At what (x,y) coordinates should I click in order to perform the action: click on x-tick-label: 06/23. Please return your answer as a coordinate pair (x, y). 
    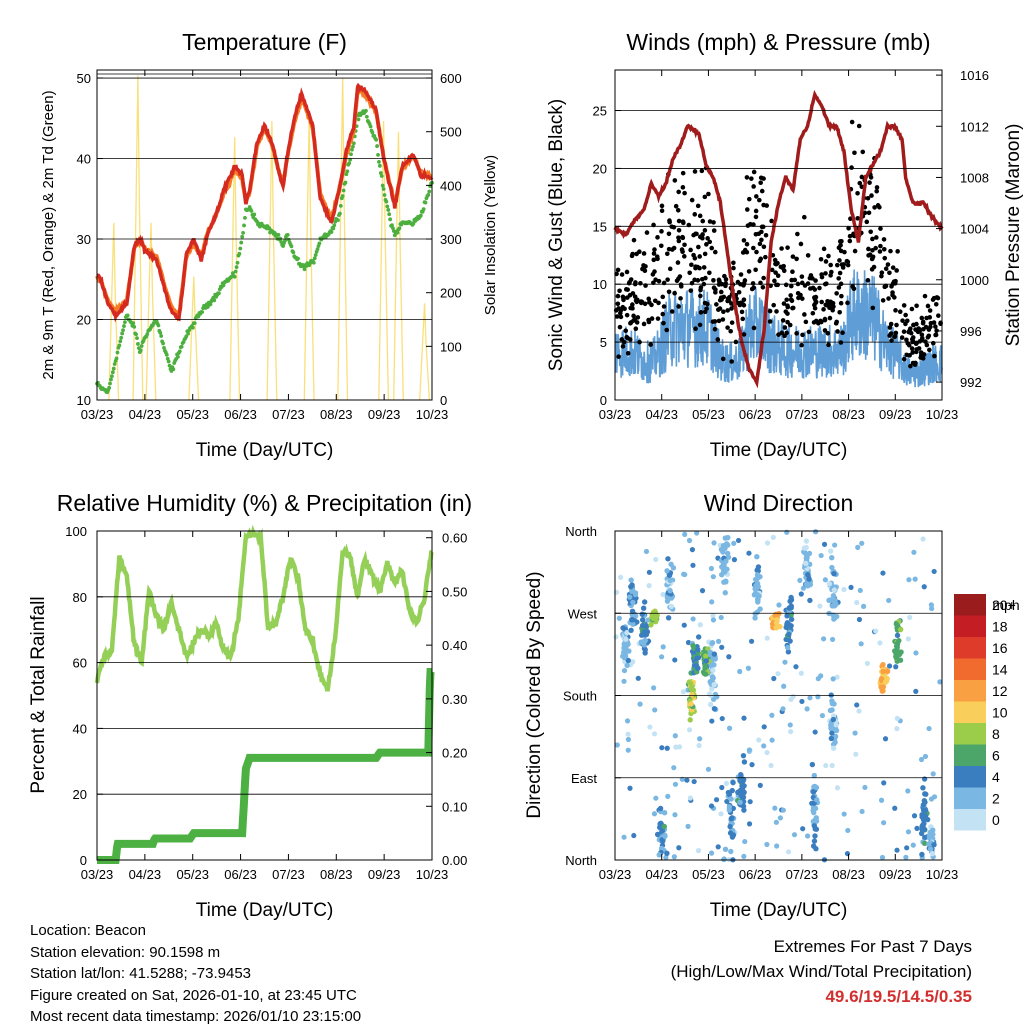
    Looking at the image, I should click on (240, 414).